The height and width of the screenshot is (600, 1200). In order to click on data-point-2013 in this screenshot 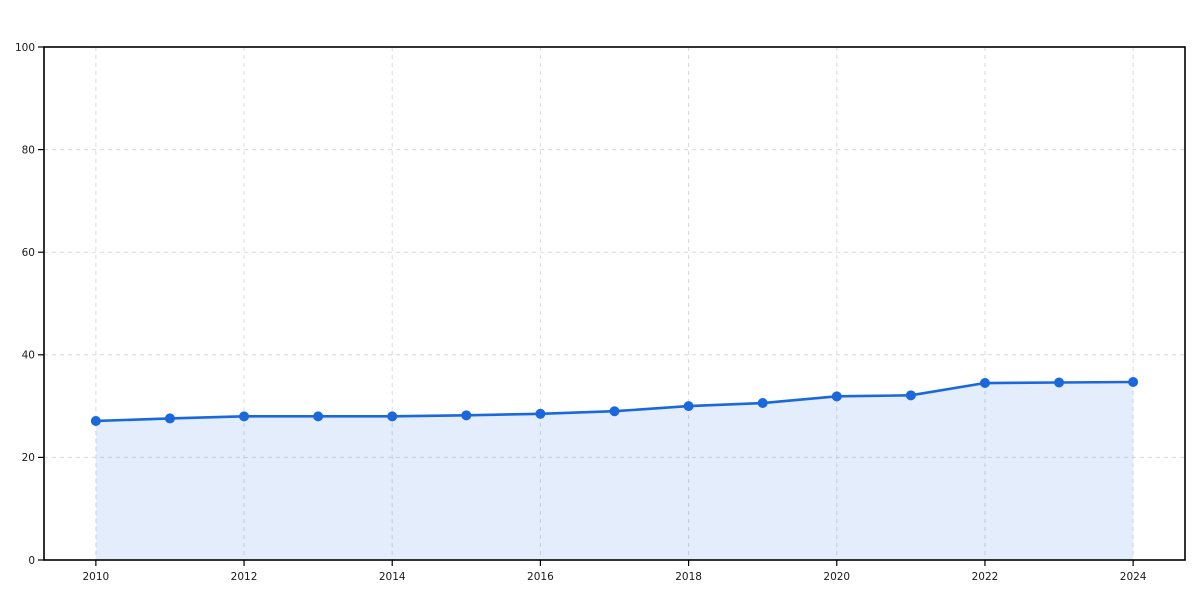, I will do `click(318, 416)`.